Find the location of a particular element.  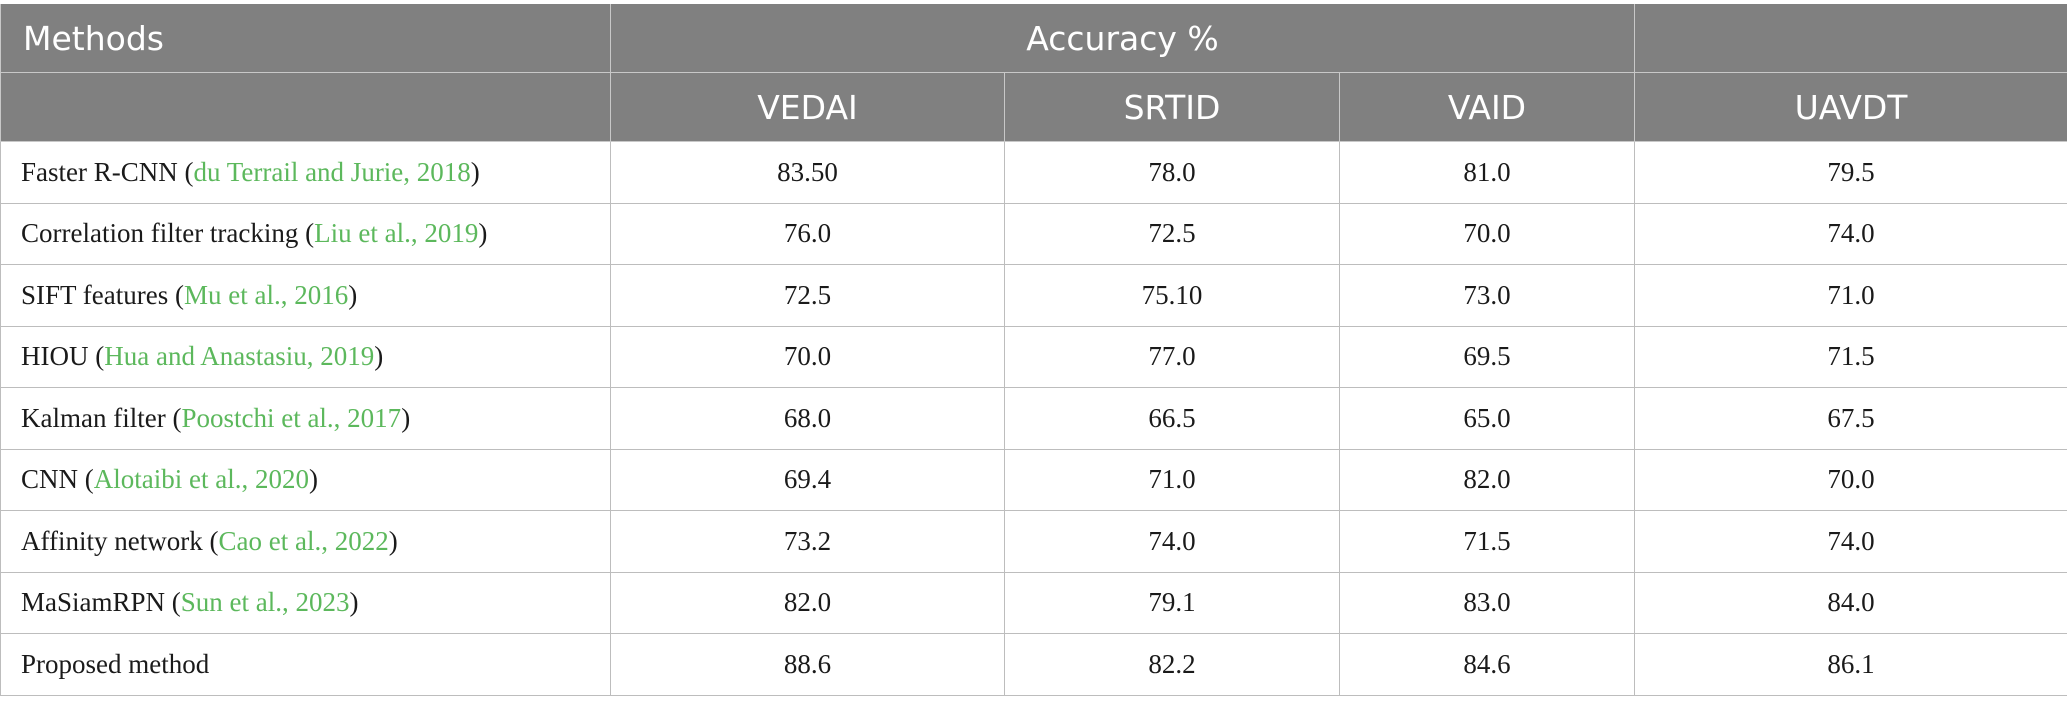

citation-link: du Terrail and Jurie, 2018 is located at coordinates (332, 171).